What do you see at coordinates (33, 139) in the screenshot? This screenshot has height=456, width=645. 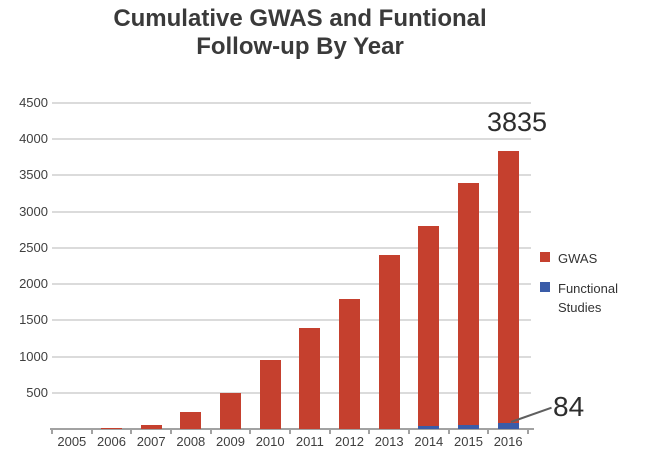 I see `y-tick-label-4000: 4000` at bounding box center [33, 139].